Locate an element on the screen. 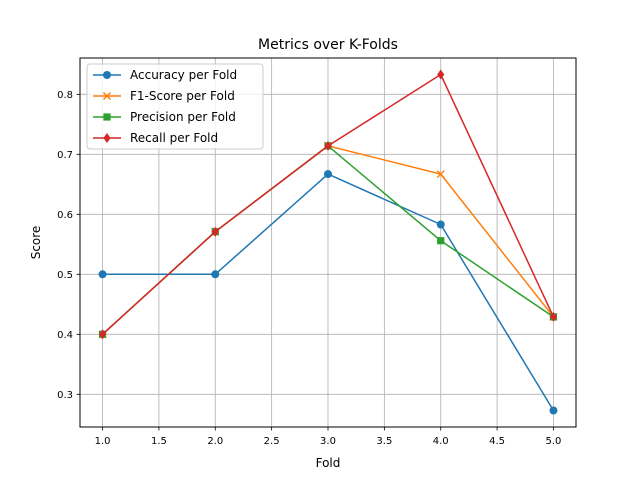 The height and width of the screenshot is (484, 640). y-axis-label: Score is located at coordinates (36, 243).